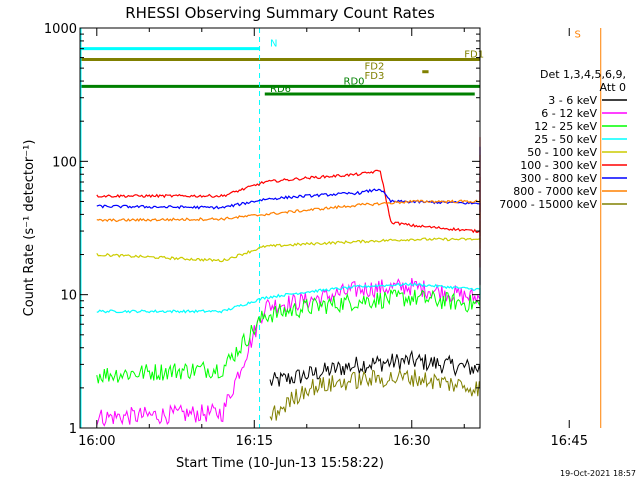 The image size is (640, 480). Describe the element at coordinates (354, 81) in the screenshot. I see `flag-label-rd0: RD0` at that location.